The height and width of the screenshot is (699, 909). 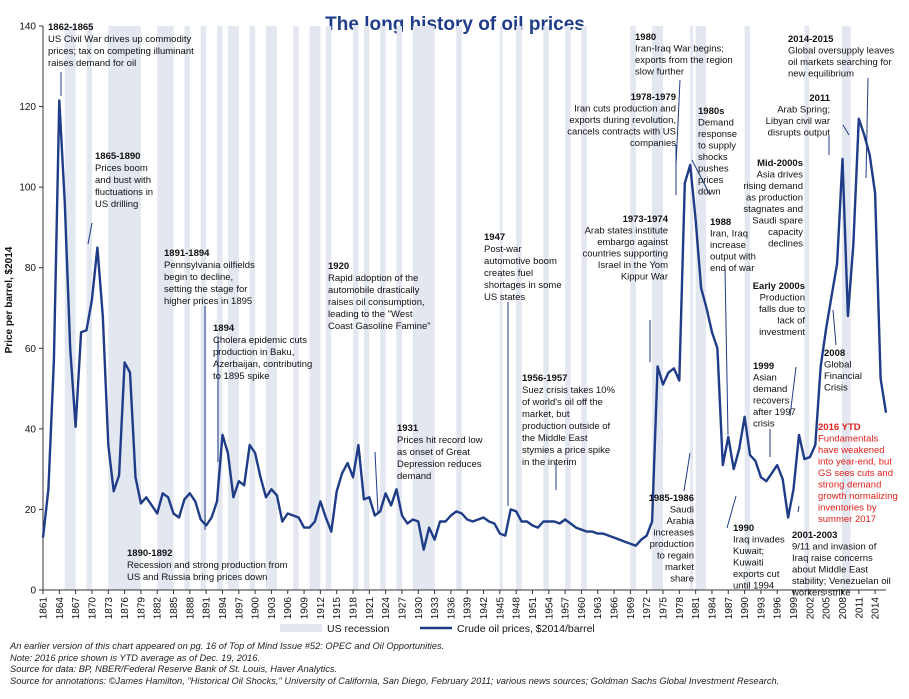 What do you see at coordinates (338, 266) in the screenshot?
I see `annotation-title: 1920` at bounding box center [338, 266].